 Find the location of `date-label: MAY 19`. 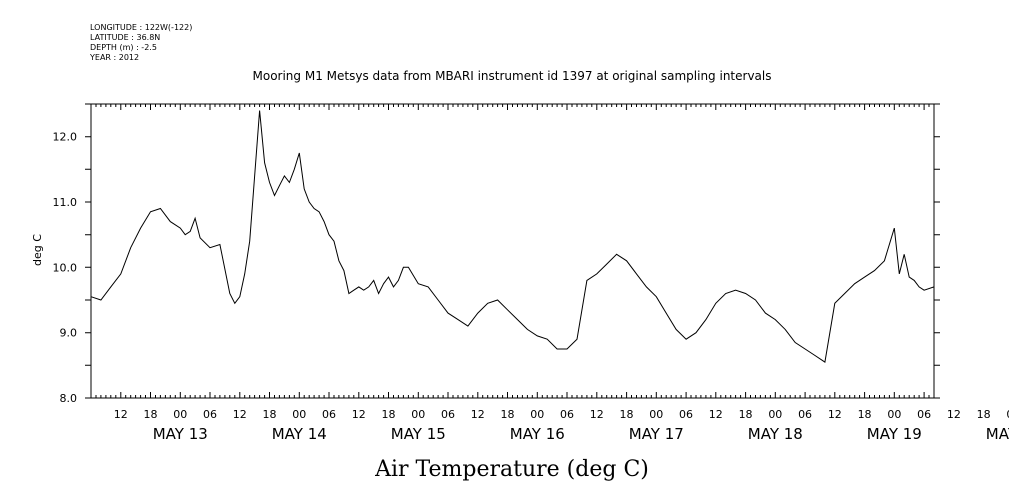

date-label: MAY 19 is located at coordinates (894, 434).